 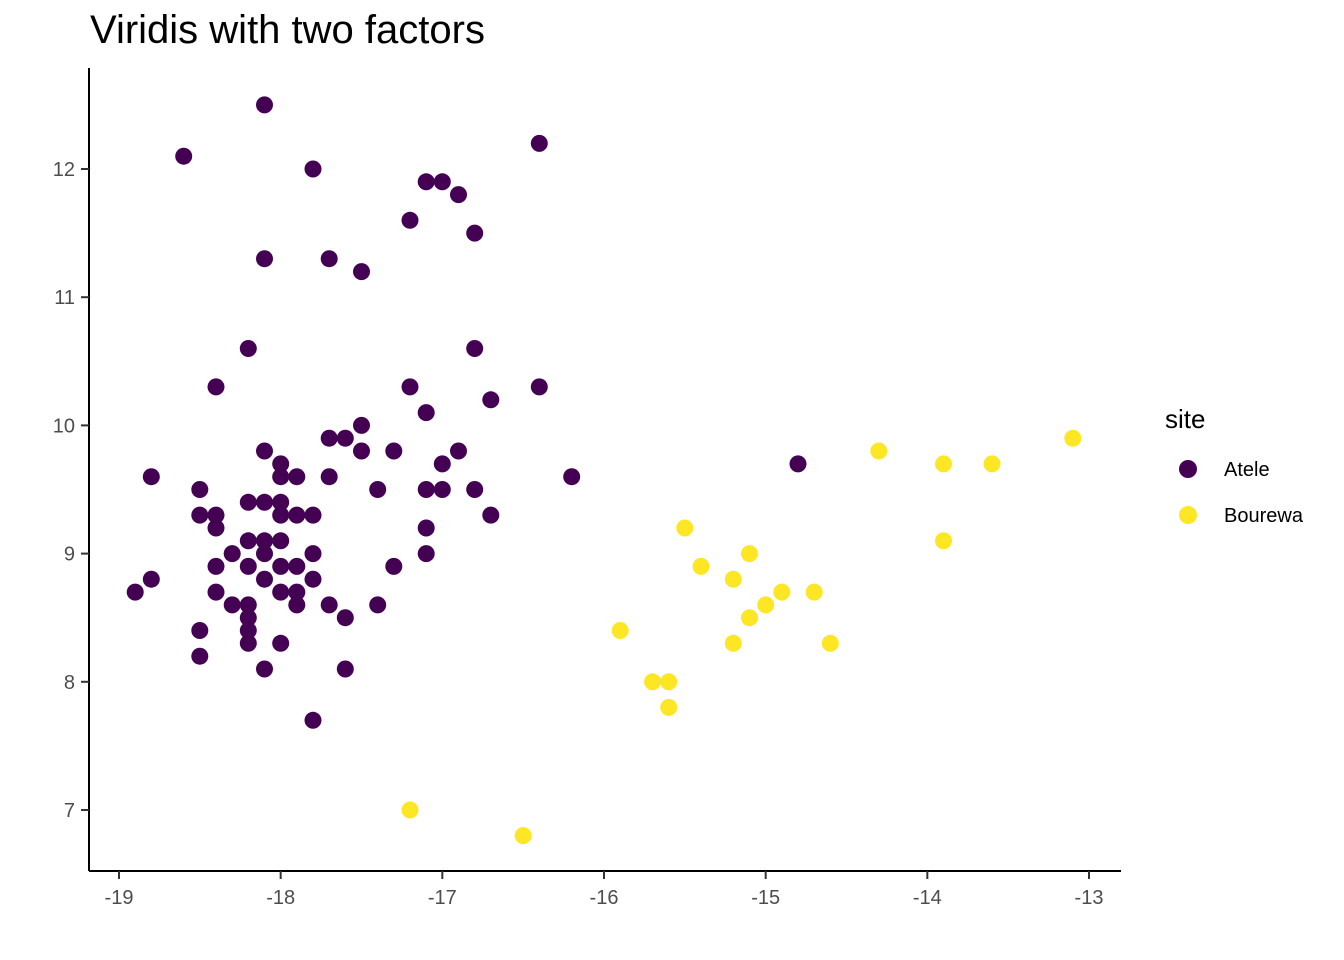 What do you see at coordinates (64, 426) in the screenshot?
I see `y-tick-label: 10` at bounding box center [64, 426].